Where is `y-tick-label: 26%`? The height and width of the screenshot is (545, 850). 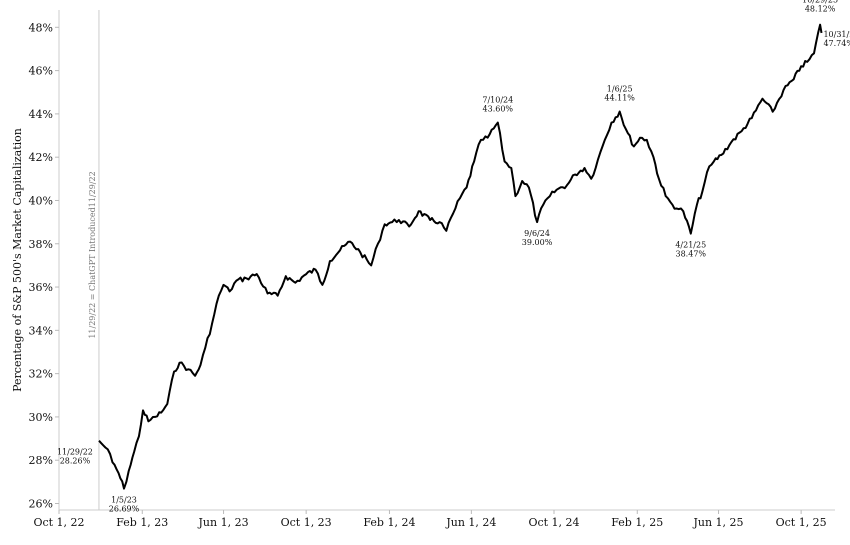
y-tick-label: 26% is located at coordinates (41, 504).